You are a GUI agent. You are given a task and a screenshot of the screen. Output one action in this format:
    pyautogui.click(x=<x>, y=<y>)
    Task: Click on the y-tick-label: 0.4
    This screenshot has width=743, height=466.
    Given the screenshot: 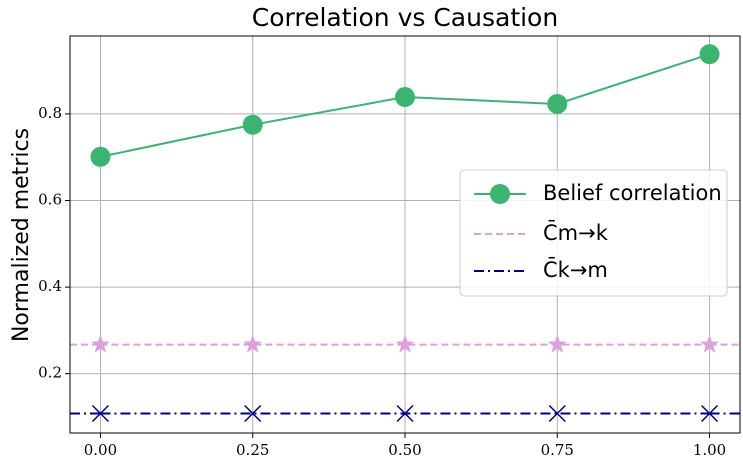 What is the action you would take?
    pyautogui.click(x=50, y=286)
    